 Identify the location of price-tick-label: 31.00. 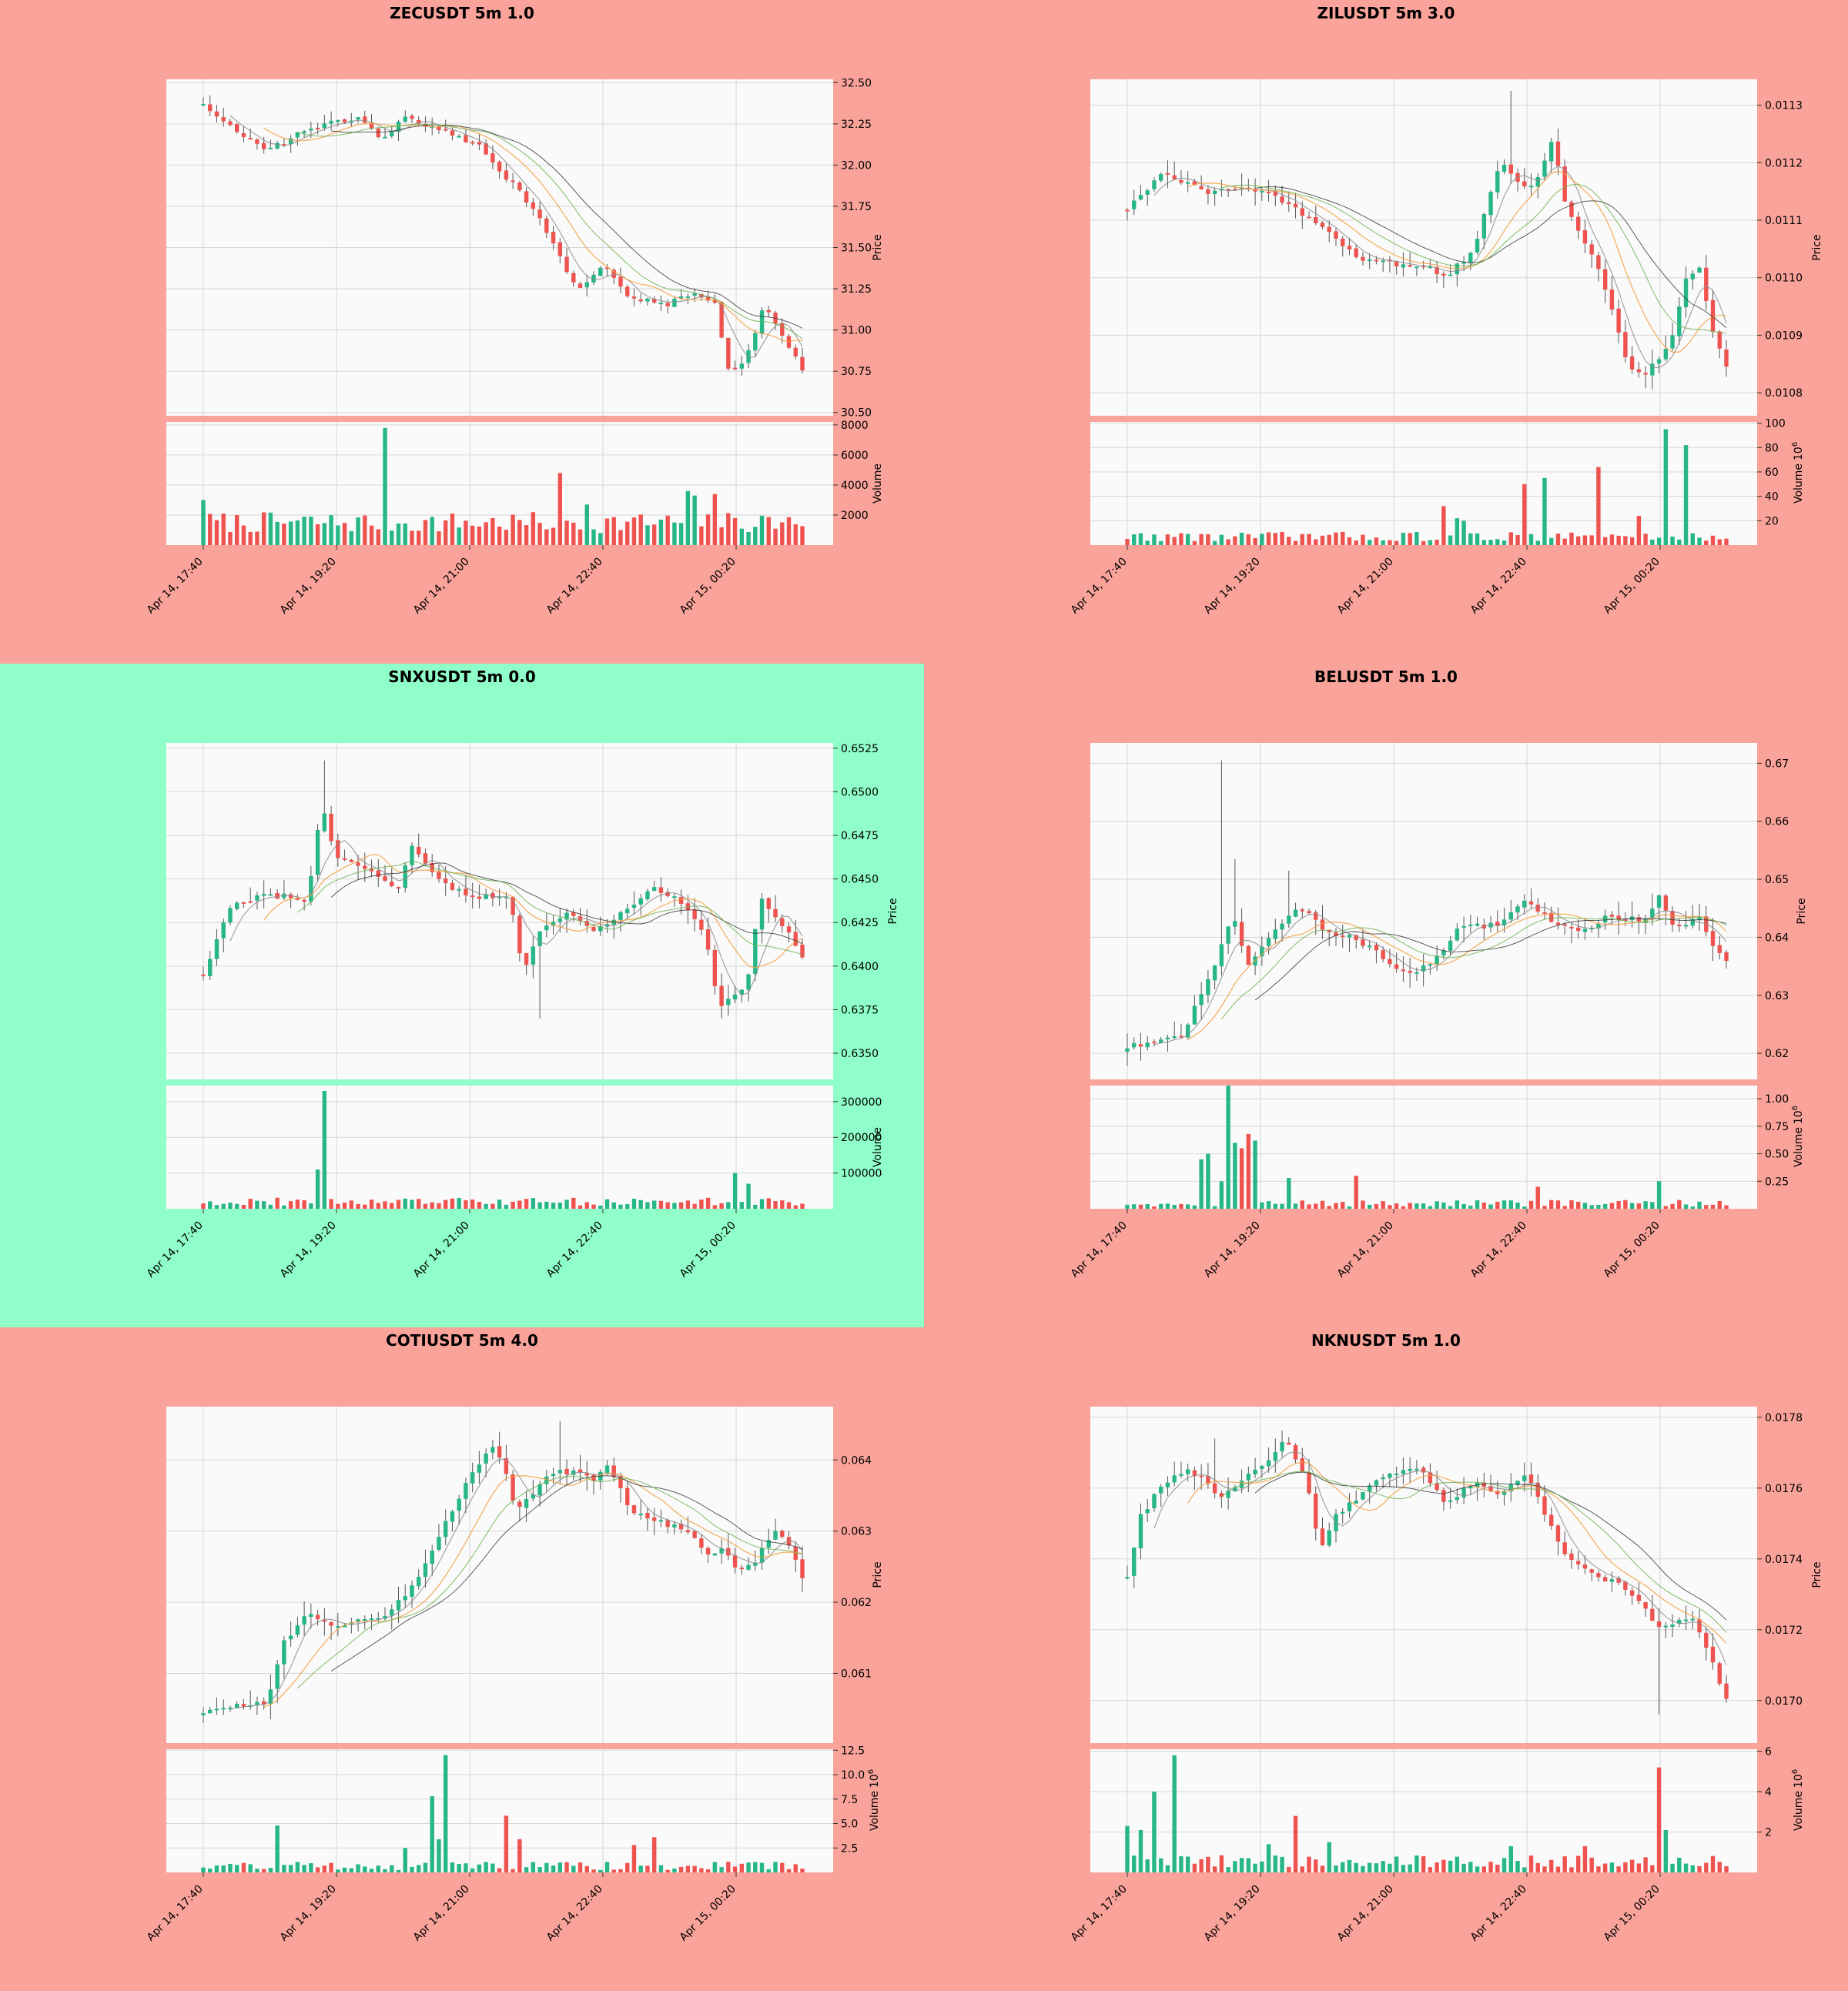
(856, 331).